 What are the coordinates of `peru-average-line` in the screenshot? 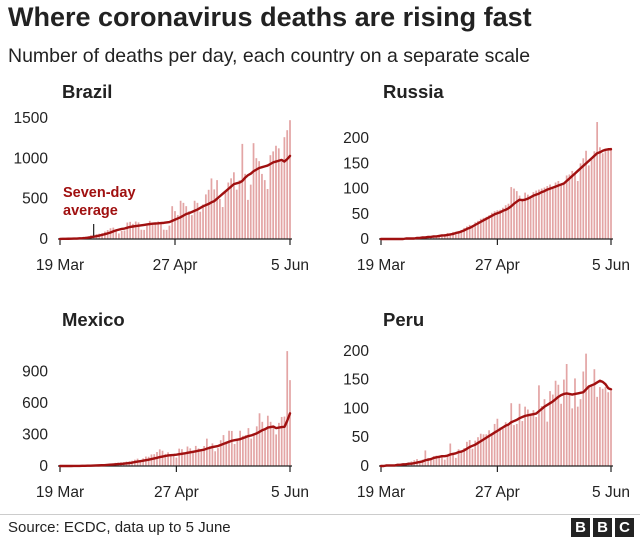 It's located at (496, 423).